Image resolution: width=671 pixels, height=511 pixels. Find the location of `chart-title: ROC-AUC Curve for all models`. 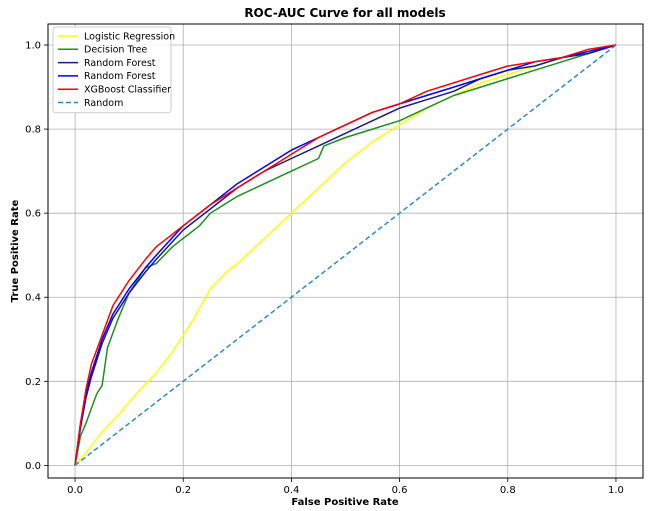

chart-title: ROC-AUC Curve for all models is located at coordinates (344, 13).